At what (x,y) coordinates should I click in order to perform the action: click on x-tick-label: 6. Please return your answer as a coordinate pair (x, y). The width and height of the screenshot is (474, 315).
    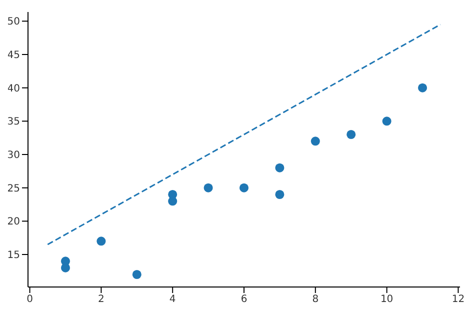
    Looking at the image, I should click on (244, 300).